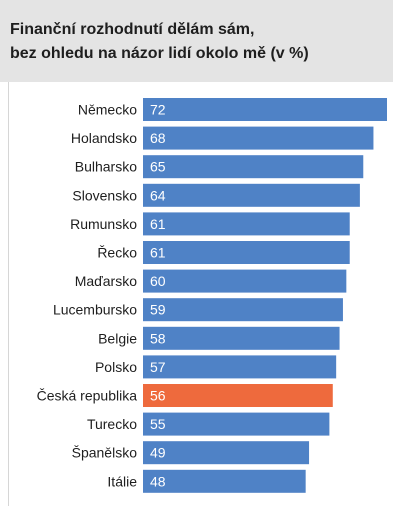 Image resolution: width=393 pixels, height=506 pixels. I want to click on category-label: Španělsko, so click(105, 453).